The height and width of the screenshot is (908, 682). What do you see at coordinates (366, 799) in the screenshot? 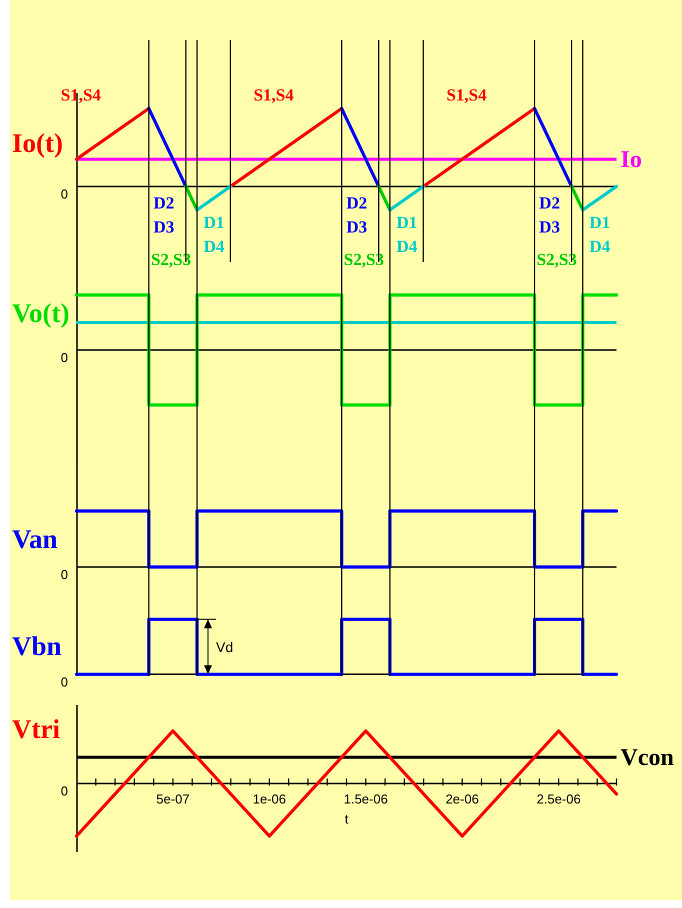
I see `x-tick-label: 1.5e-06` at bounding box center [366, 799].